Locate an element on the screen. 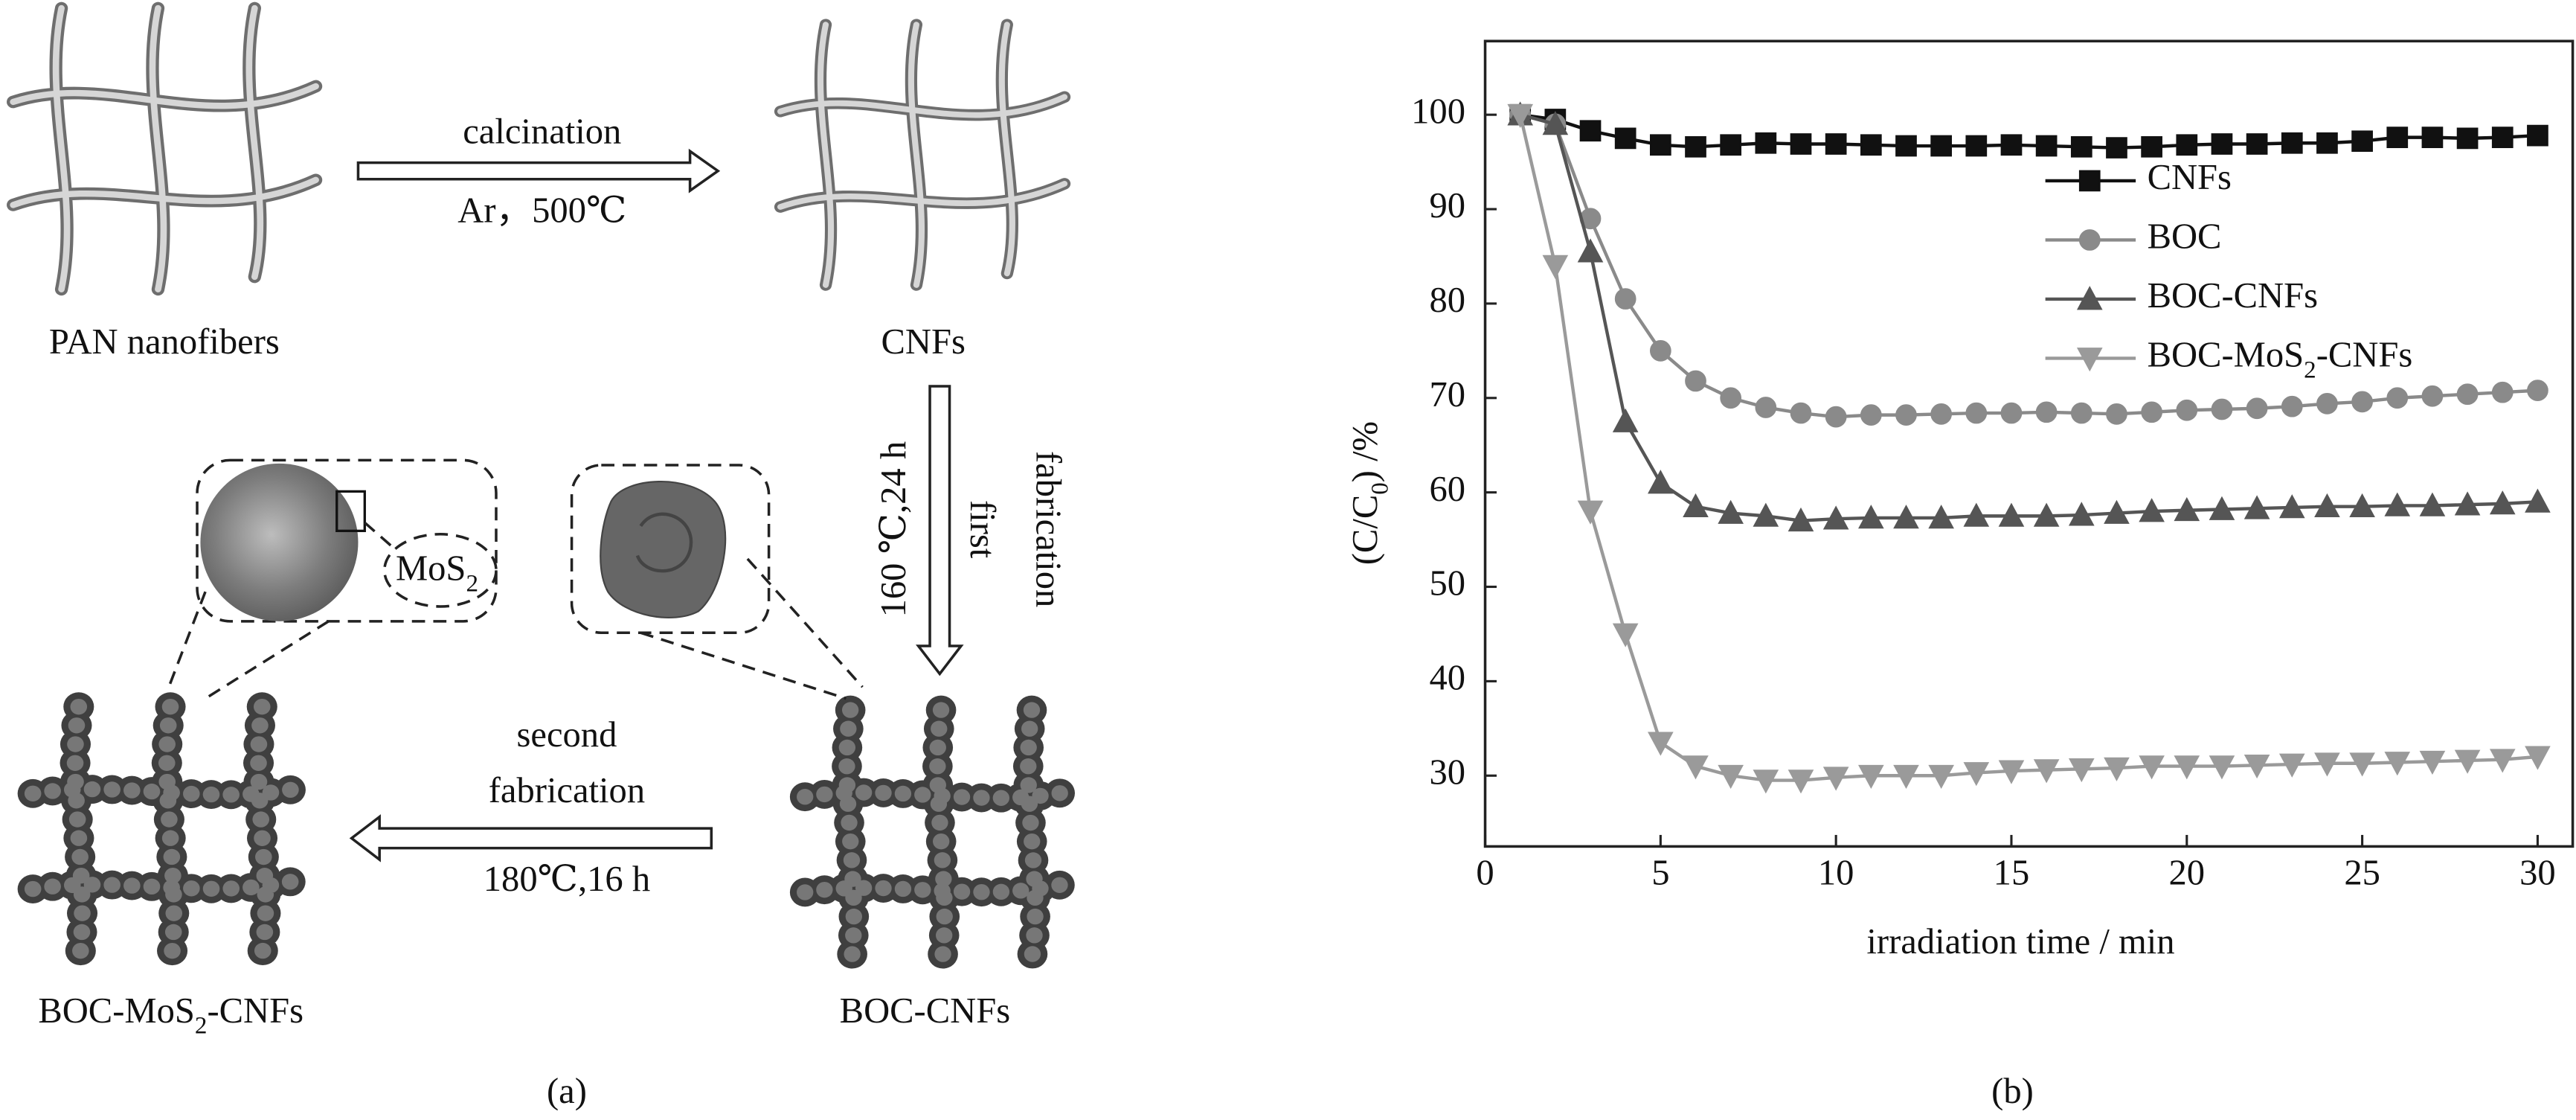  step-label: calcination is located at coordinates (542, 131).